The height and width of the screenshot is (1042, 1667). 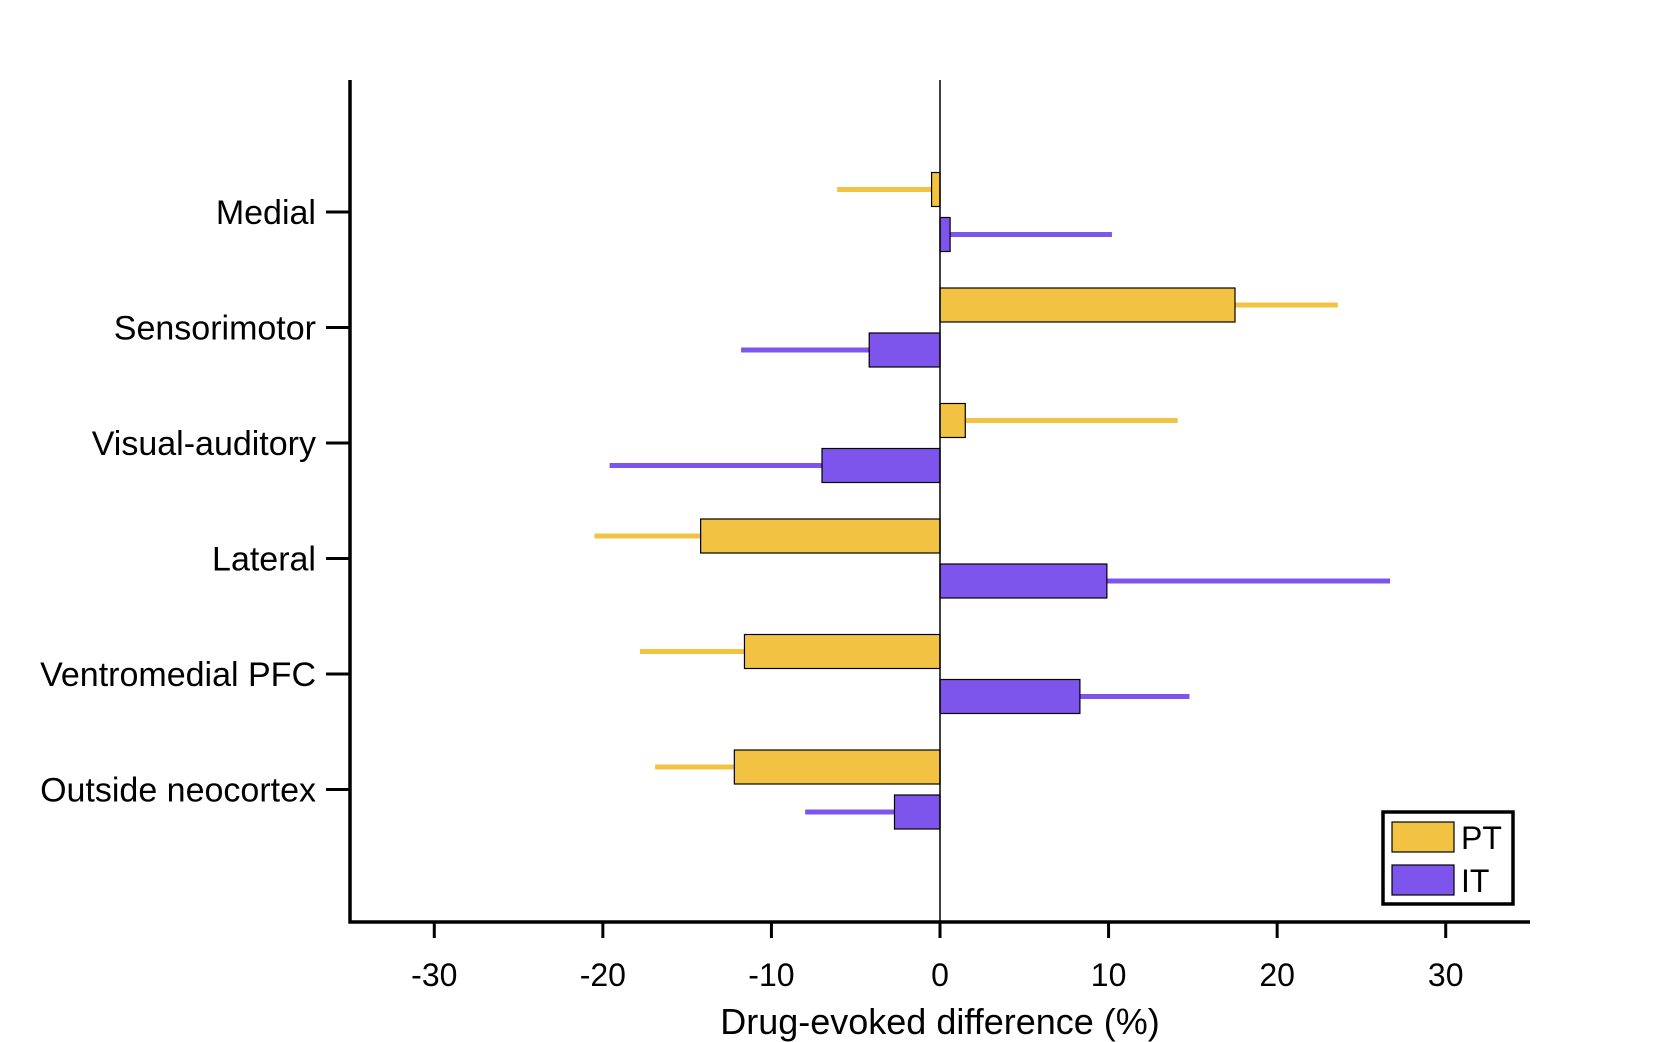 I want to click on legend-label-it: IT, so click(x=1475, y=881).